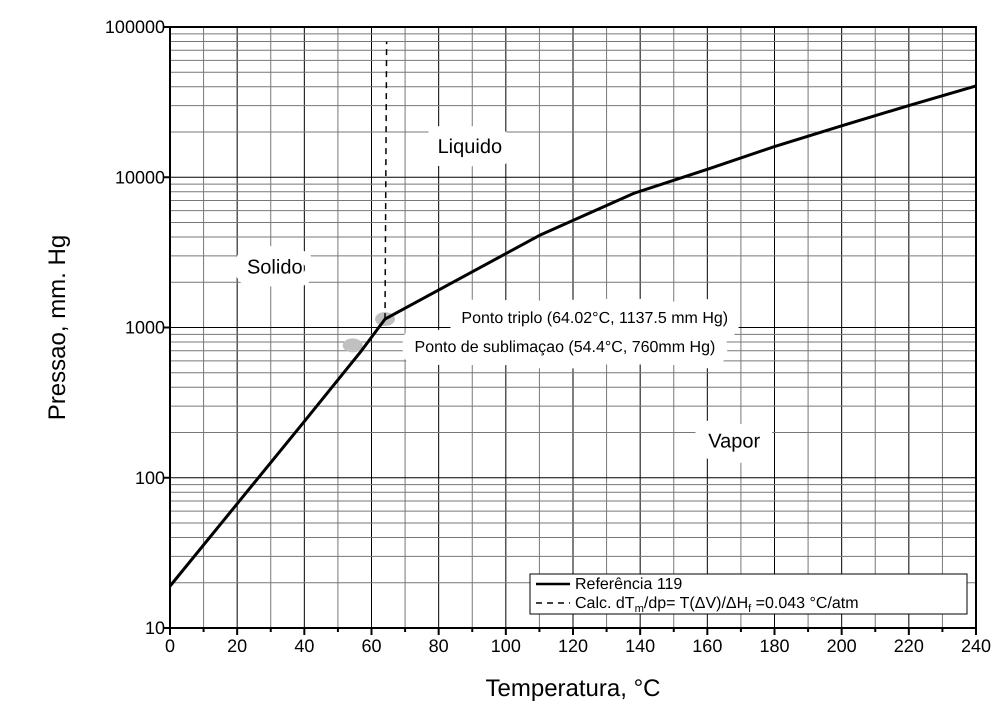 The image size is (996, 713). What do you see at coordinates (154, 628) in the screenshot?
I see `y-tick-label: 10` at bounding box center [154, 628].